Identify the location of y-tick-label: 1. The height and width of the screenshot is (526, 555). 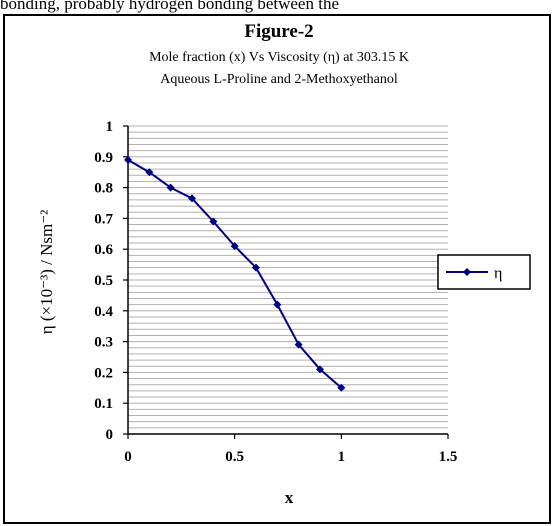
(110, 127).